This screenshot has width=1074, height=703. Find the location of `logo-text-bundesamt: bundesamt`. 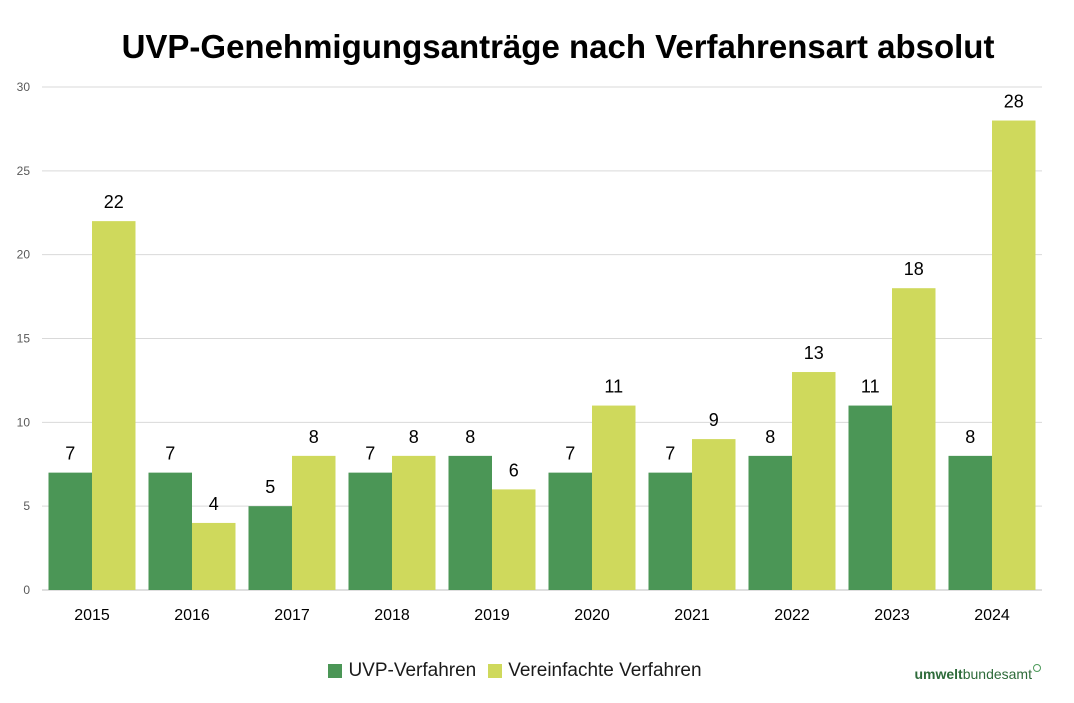

logo-text-bundesamt: bundesamt is located at coordinates (997, 674).